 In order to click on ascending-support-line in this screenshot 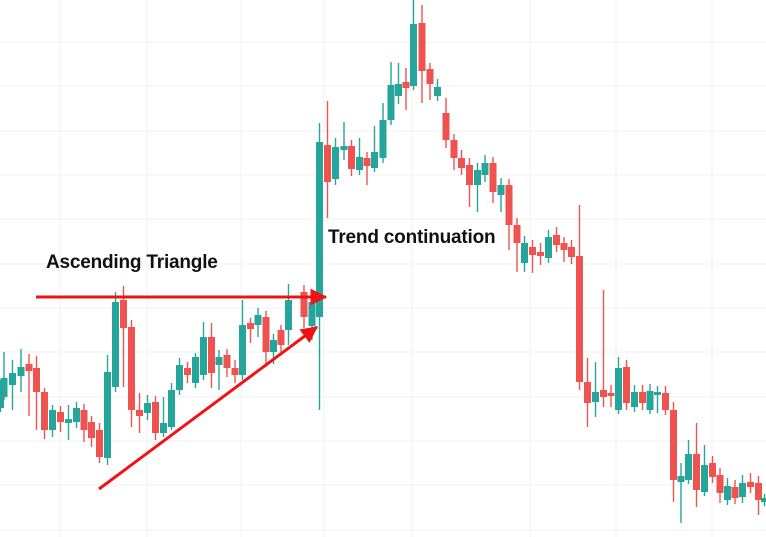, I will do `click(208, 408)`.